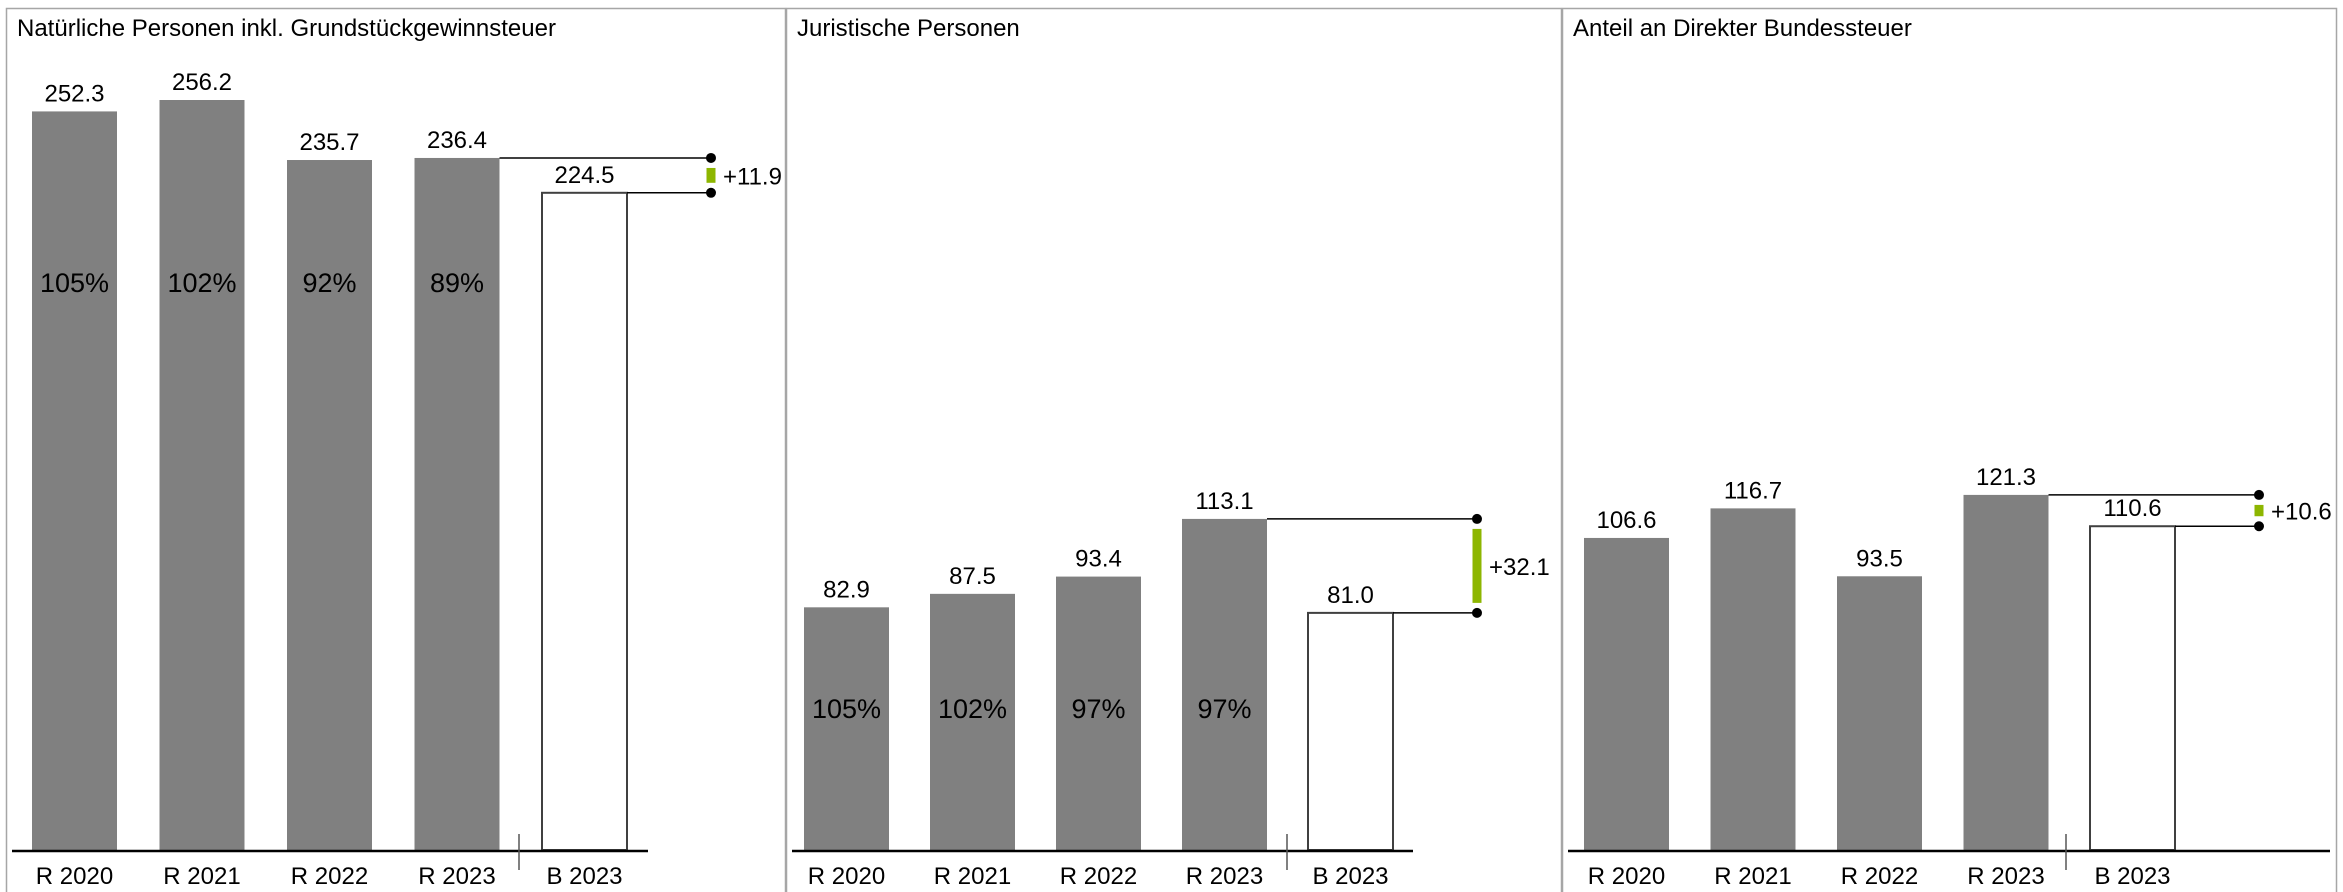 This screenshot has width=2343, height=892. Describe the element at coordinates (457, 140) in the screenshot. I see `bar-value-label: 236.4` at that location.